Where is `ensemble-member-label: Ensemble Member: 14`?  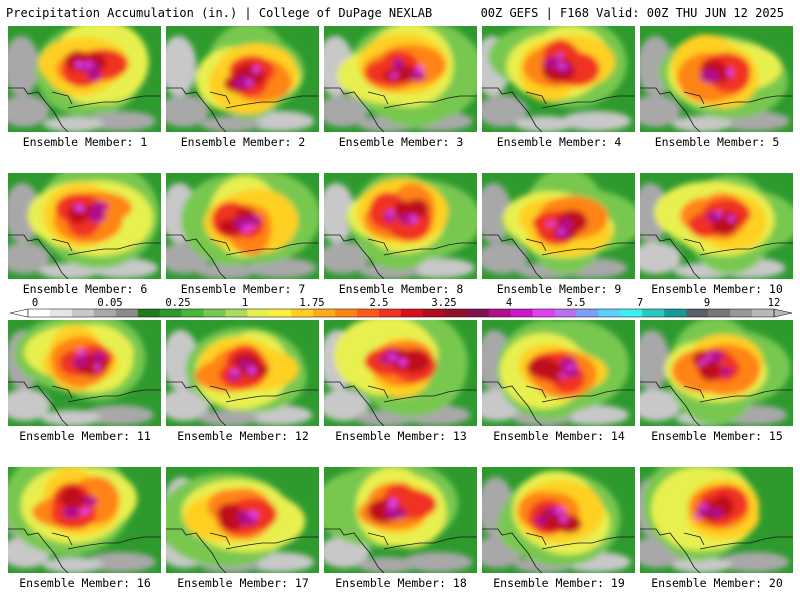
ensemble-member-label: Ensemble Member: 14 is located at coordinates (559, 436).